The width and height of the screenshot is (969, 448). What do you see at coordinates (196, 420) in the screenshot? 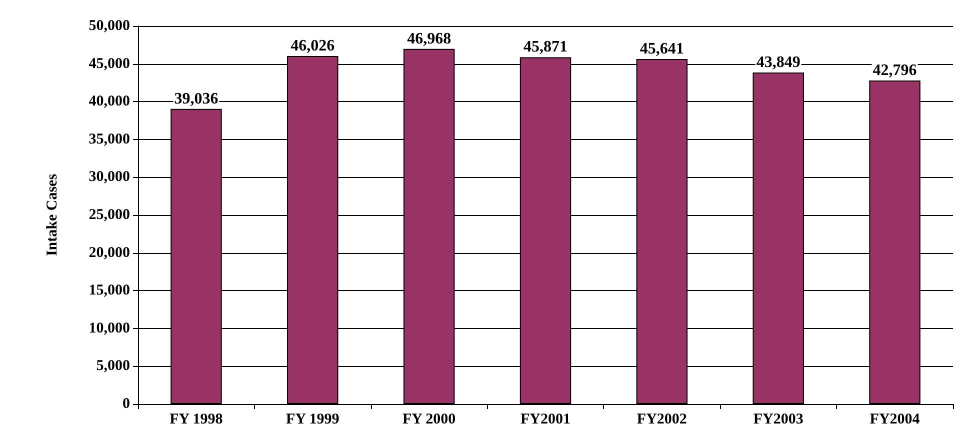
I see `x-tick-label: FY 1998` at bounding box center [196, 420].